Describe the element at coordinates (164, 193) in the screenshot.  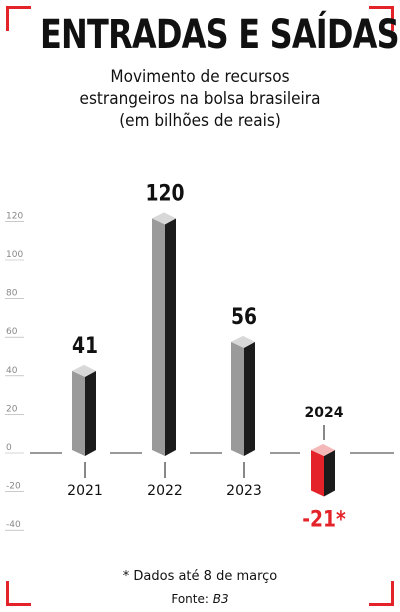
I see `value-label: 120` at that location.